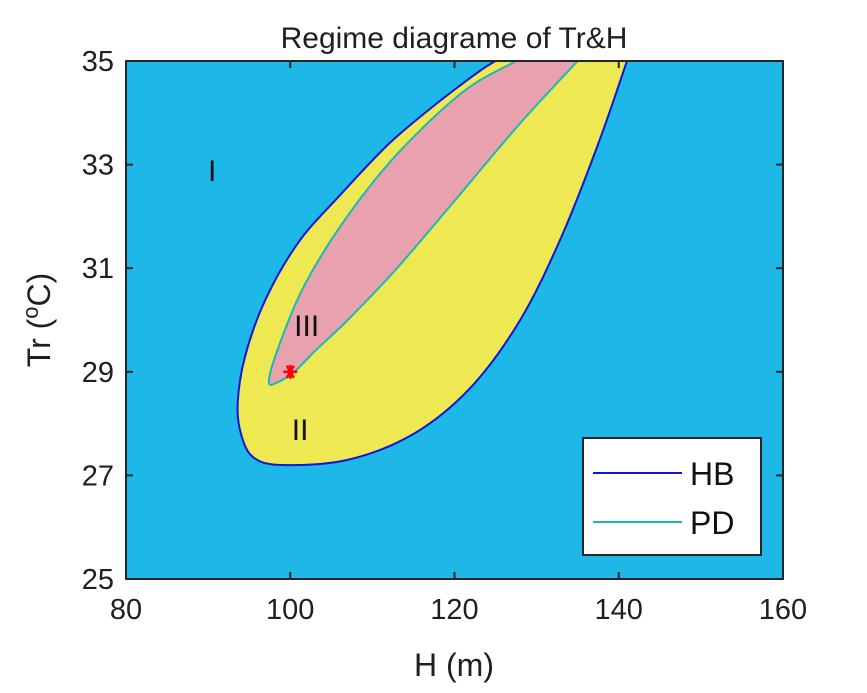 The width and height of the screenshot is (867, 693). What do you see at coordinates (212, 171) in the screenshot?
I see `region-label-I: I` at bounding box center [212, 171].